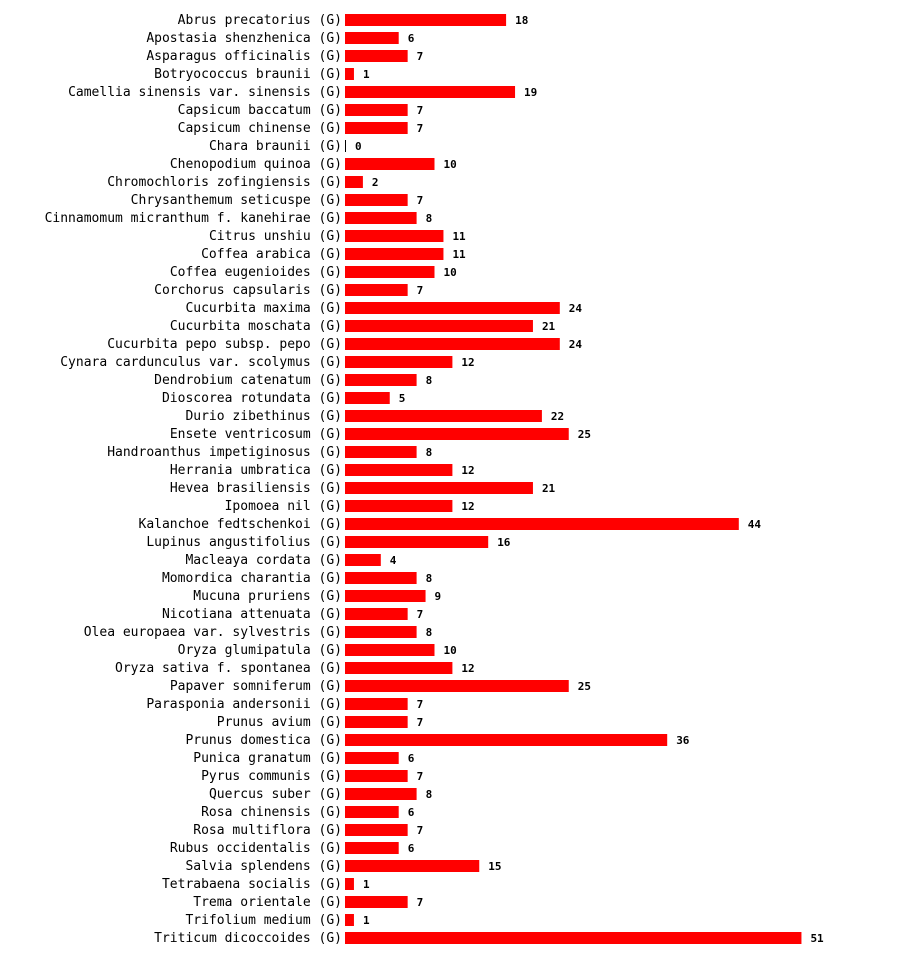 The image size is (900, 956). What do you see at coordinates (244, 542) in the screenshot?
I see `category-label: Lupinus angustifolius (G)` at bounding box center [244, 542].